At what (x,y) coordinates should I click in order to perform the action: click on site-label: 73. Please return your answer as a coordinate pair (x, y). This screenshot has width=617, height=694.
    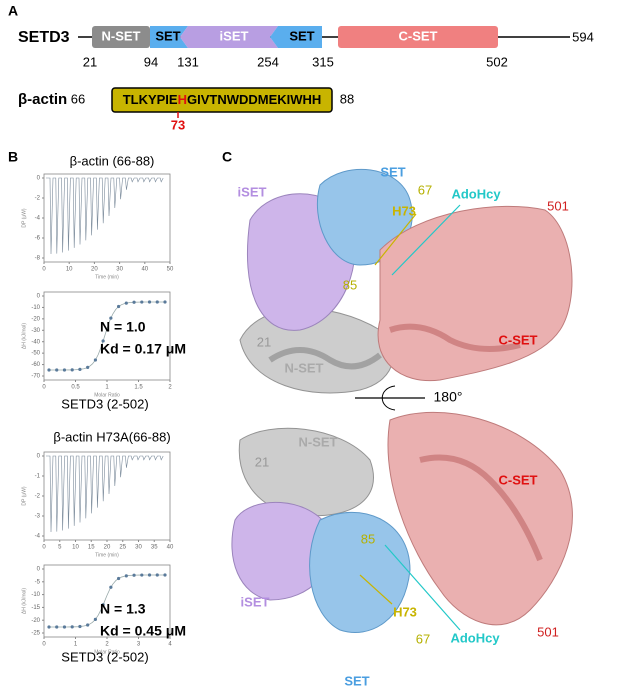
    Looking at the image, I should click on (178, 124).